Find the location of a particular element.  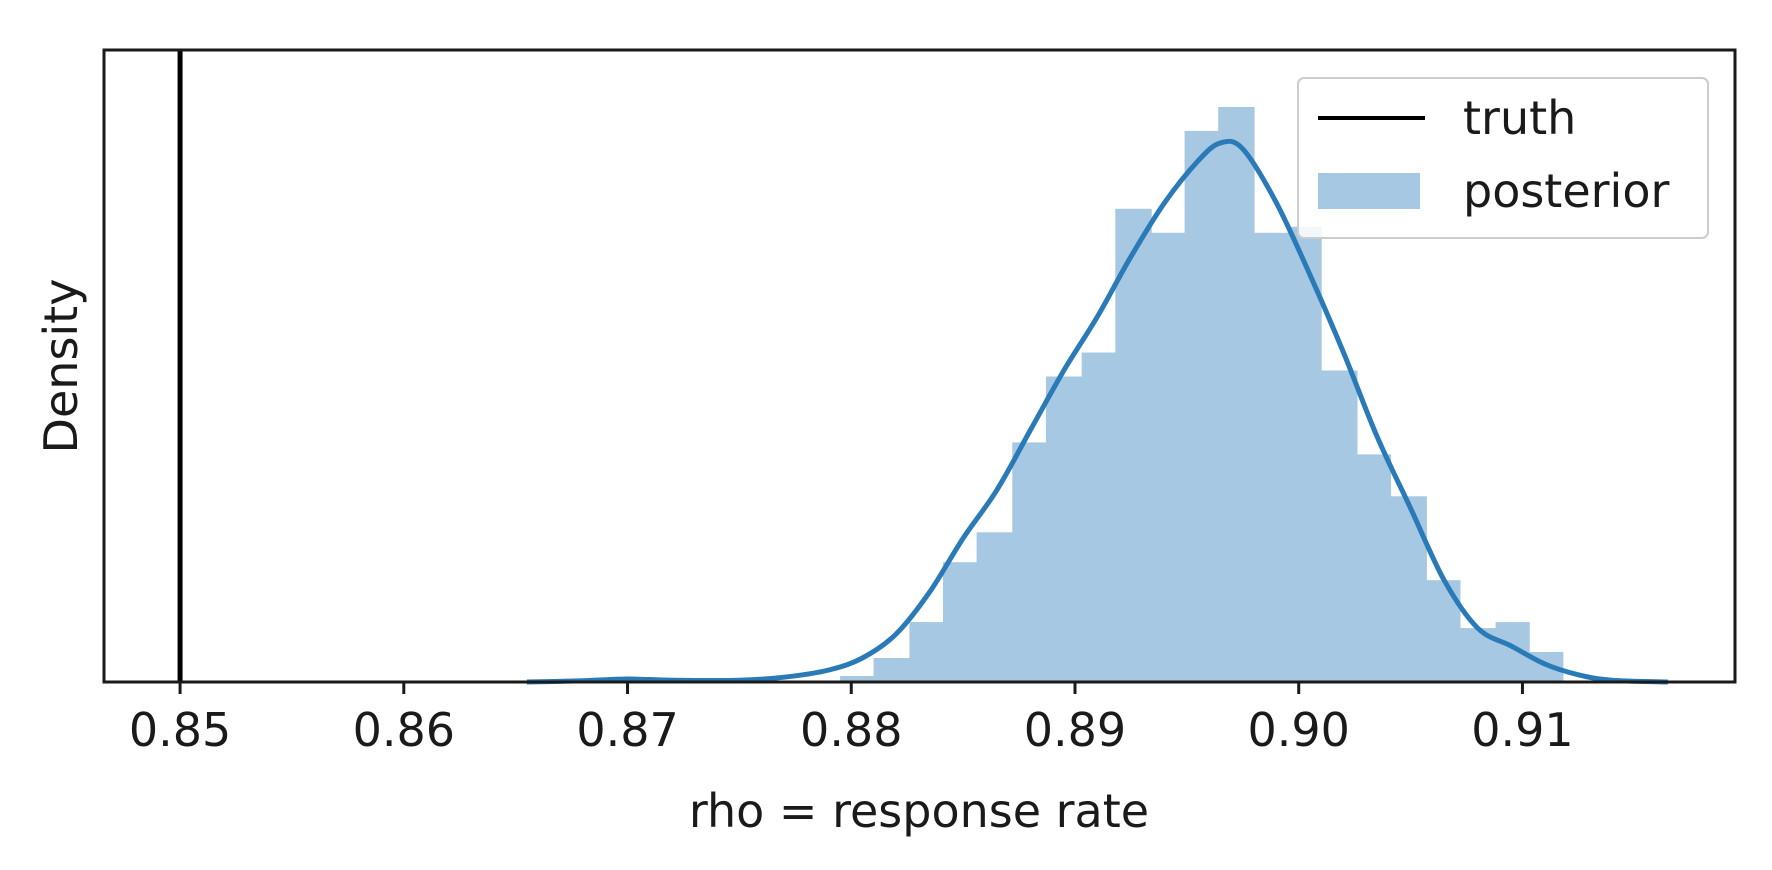

legend-posterior-swatch is located at coordinates (1369, 191).